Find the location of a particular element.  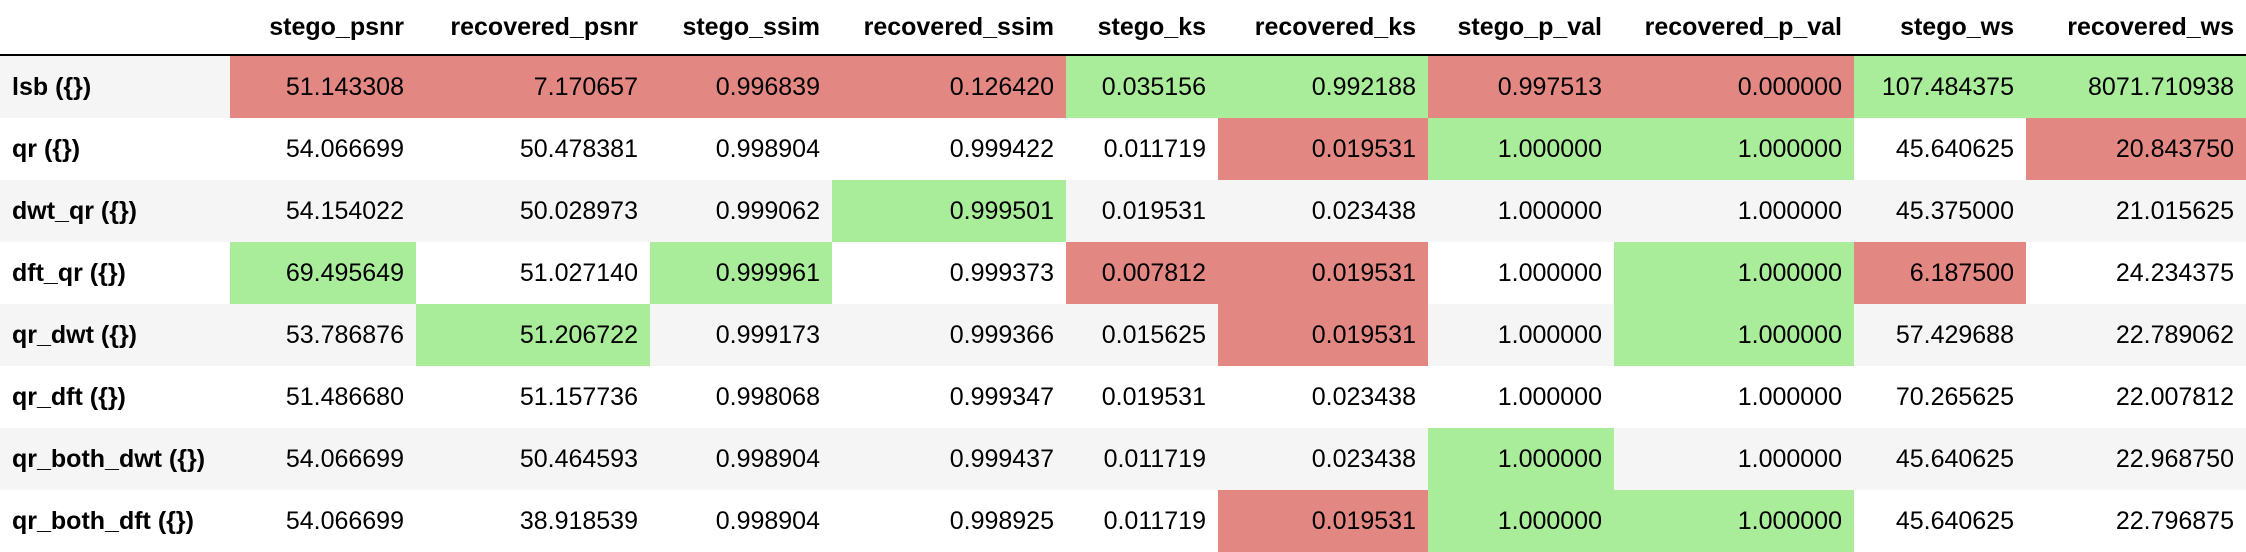

column-header: recovered_psnr is located at coordinates (533, 28).